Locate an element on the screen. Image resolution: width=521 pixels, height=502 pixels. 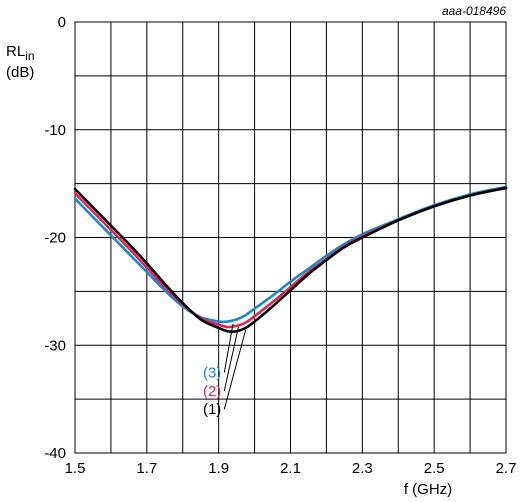
x-tick-label: 2.3 is located at coordinates (362, 468).